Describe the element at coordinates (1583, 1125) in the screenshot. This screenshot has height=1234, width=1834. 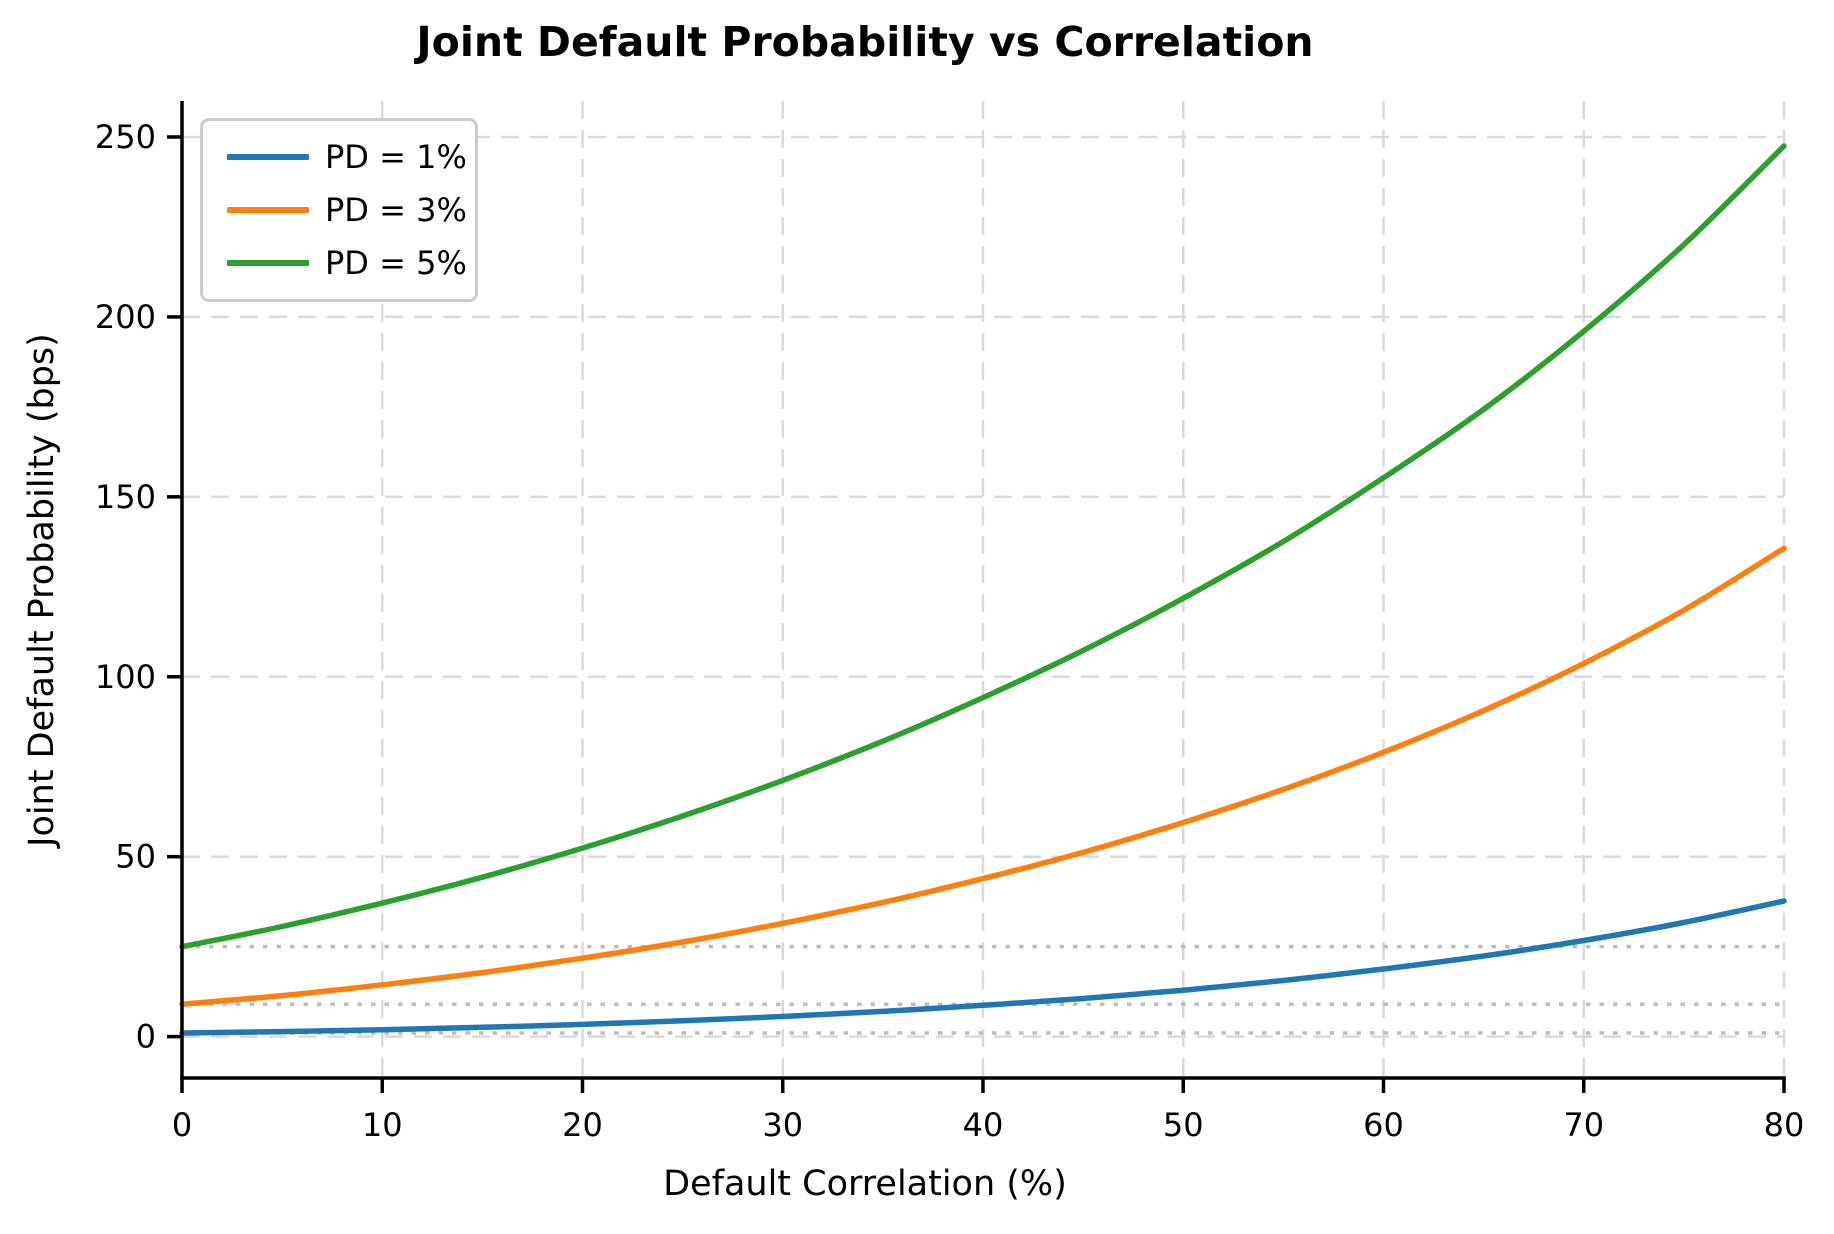
I see `x-tick-label: 70` at that location.